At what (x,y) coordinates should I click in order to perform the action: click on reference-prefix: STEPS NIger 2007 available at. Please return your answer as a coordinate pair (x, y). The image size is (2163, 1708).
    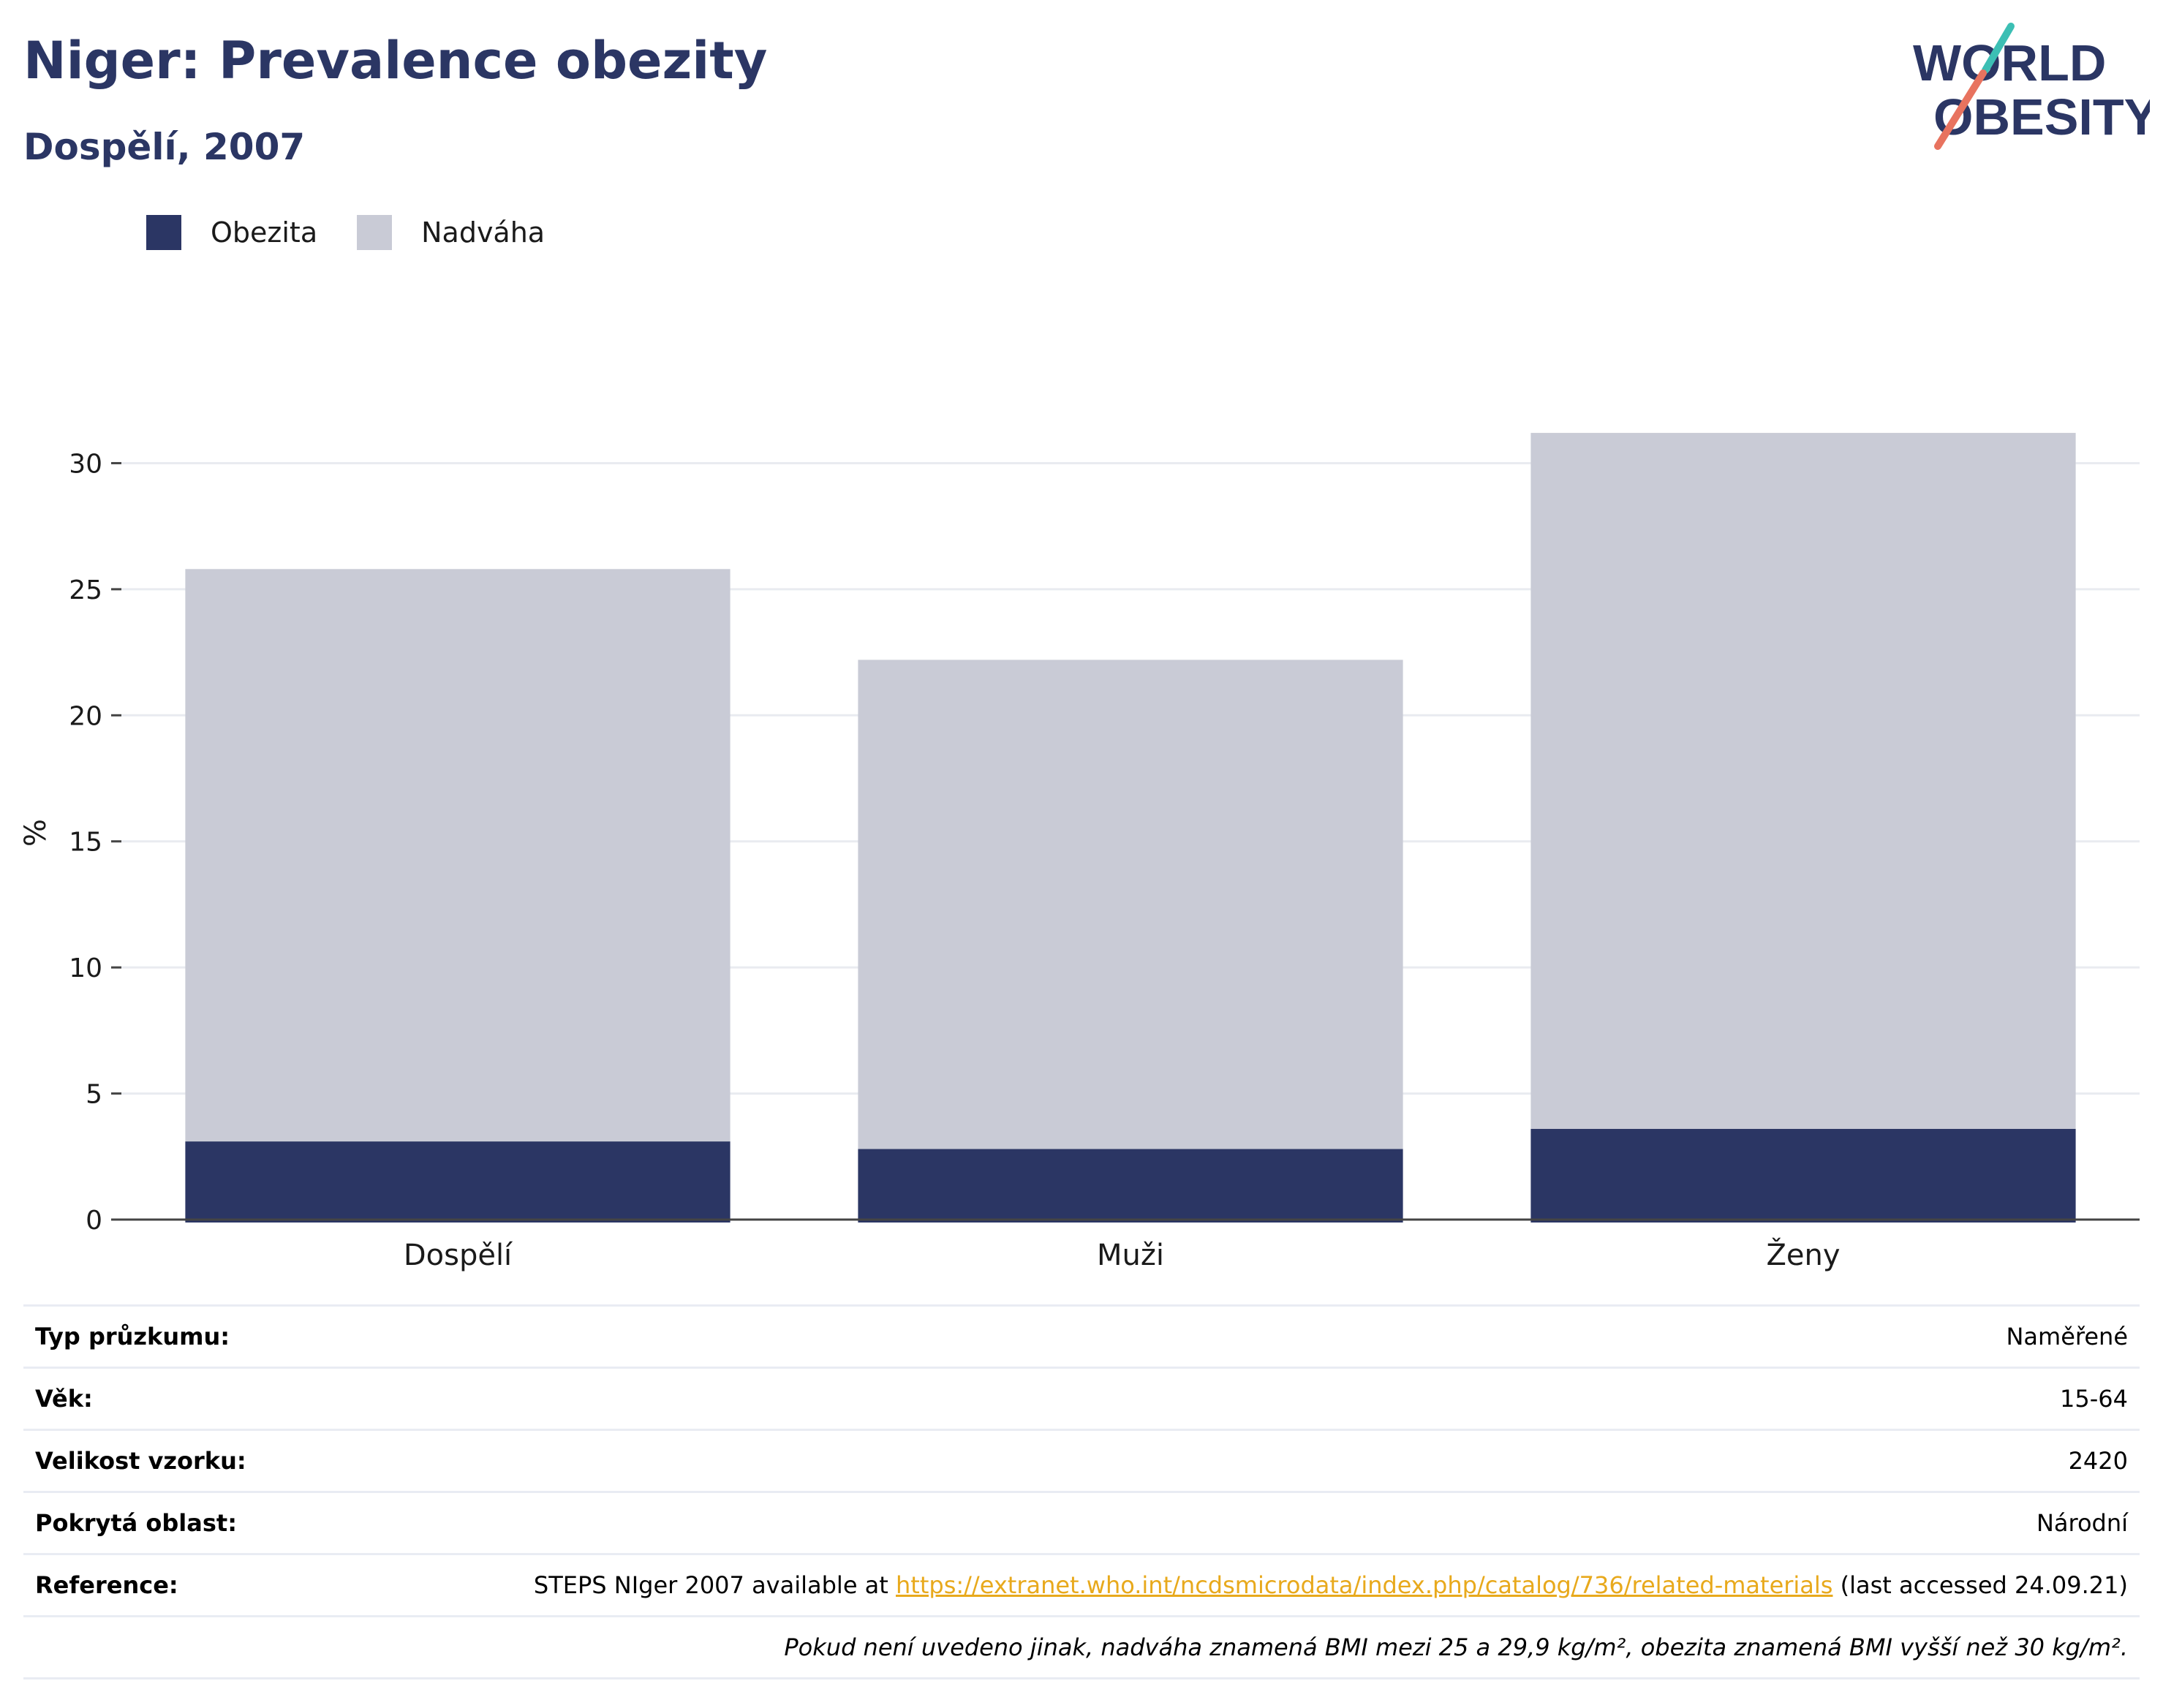
    Looking at the image, I should click on (714, 1585).